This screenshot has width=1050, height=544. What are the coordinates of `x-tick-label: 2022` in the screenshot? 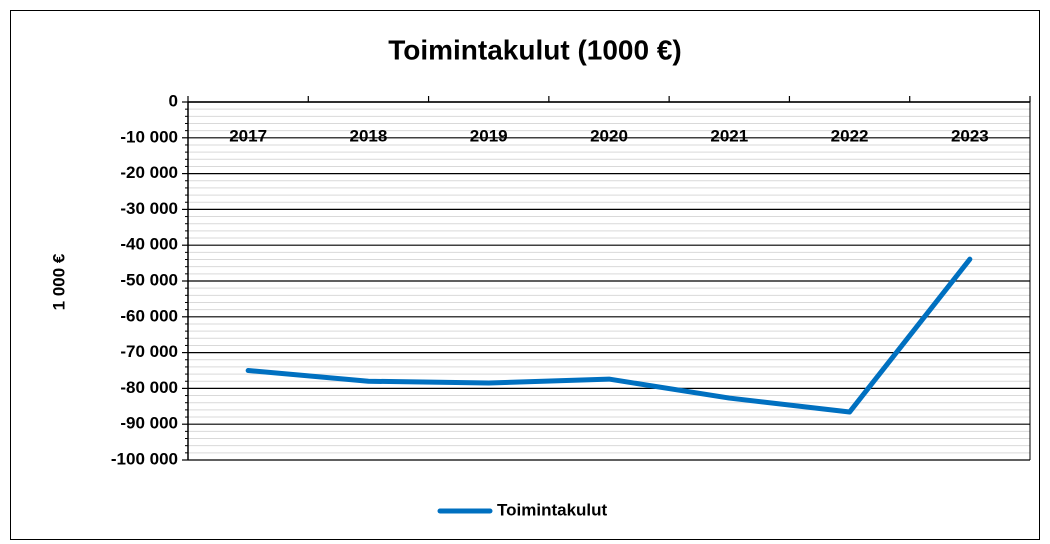 It's located at (850, 135).